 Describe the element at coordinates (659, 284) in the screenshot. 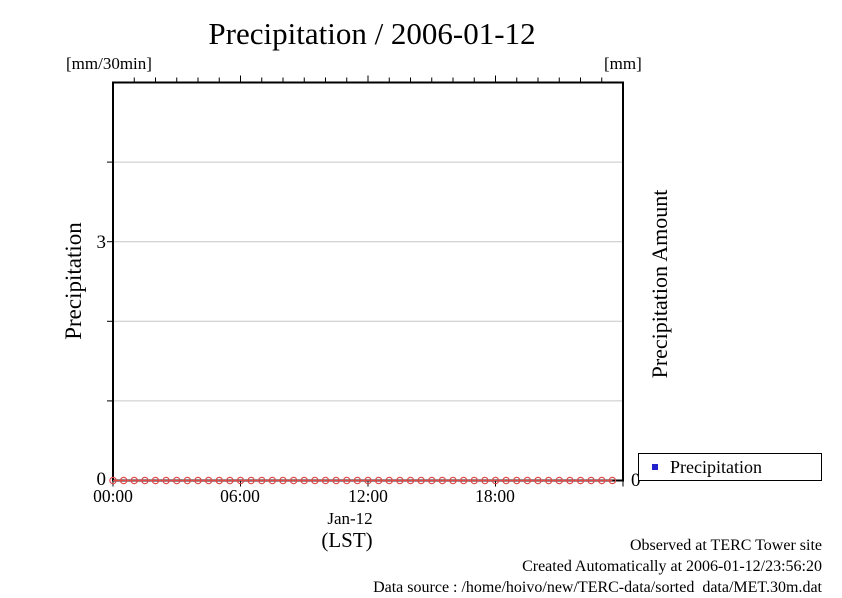

I see `right-axis-label: Precipitation Amount` at that location.